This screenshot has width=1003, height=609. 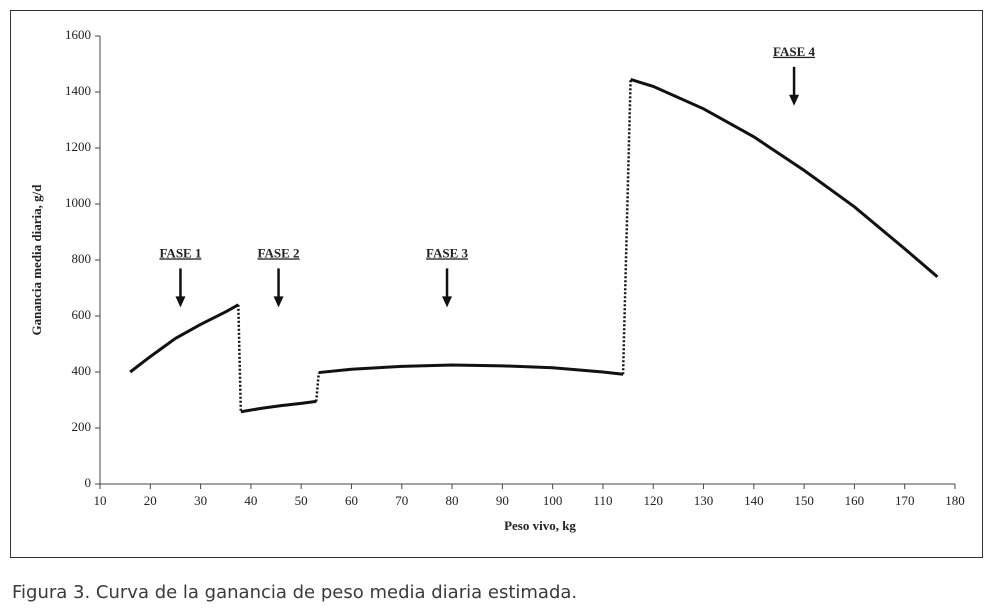 What do you see at coordinates (553, 500) in the screenshot?
I see `x-tick-label: 100` at bounding box center [553, 500].